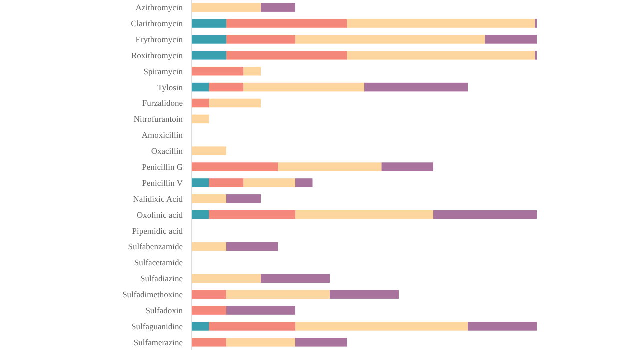  What do you see at coordinates (171, 87) in the screenshot?
I see `y-tick-label: Tylosin` at bounding box center [171, 87].